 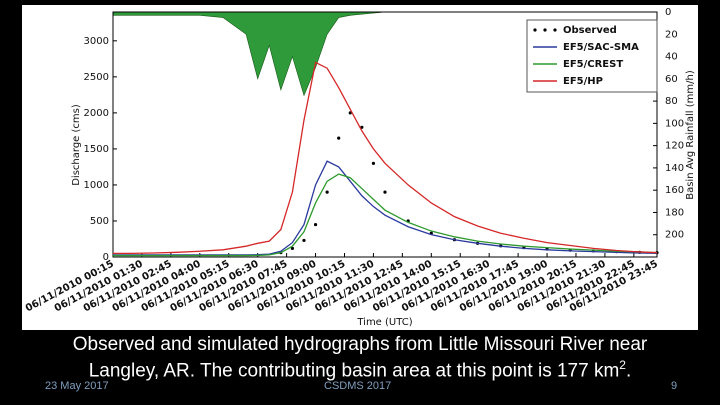 What do you see at coordinates (628, 371) in the screenshot?
I see `caption-text: .` at bounding box center [628, 371].